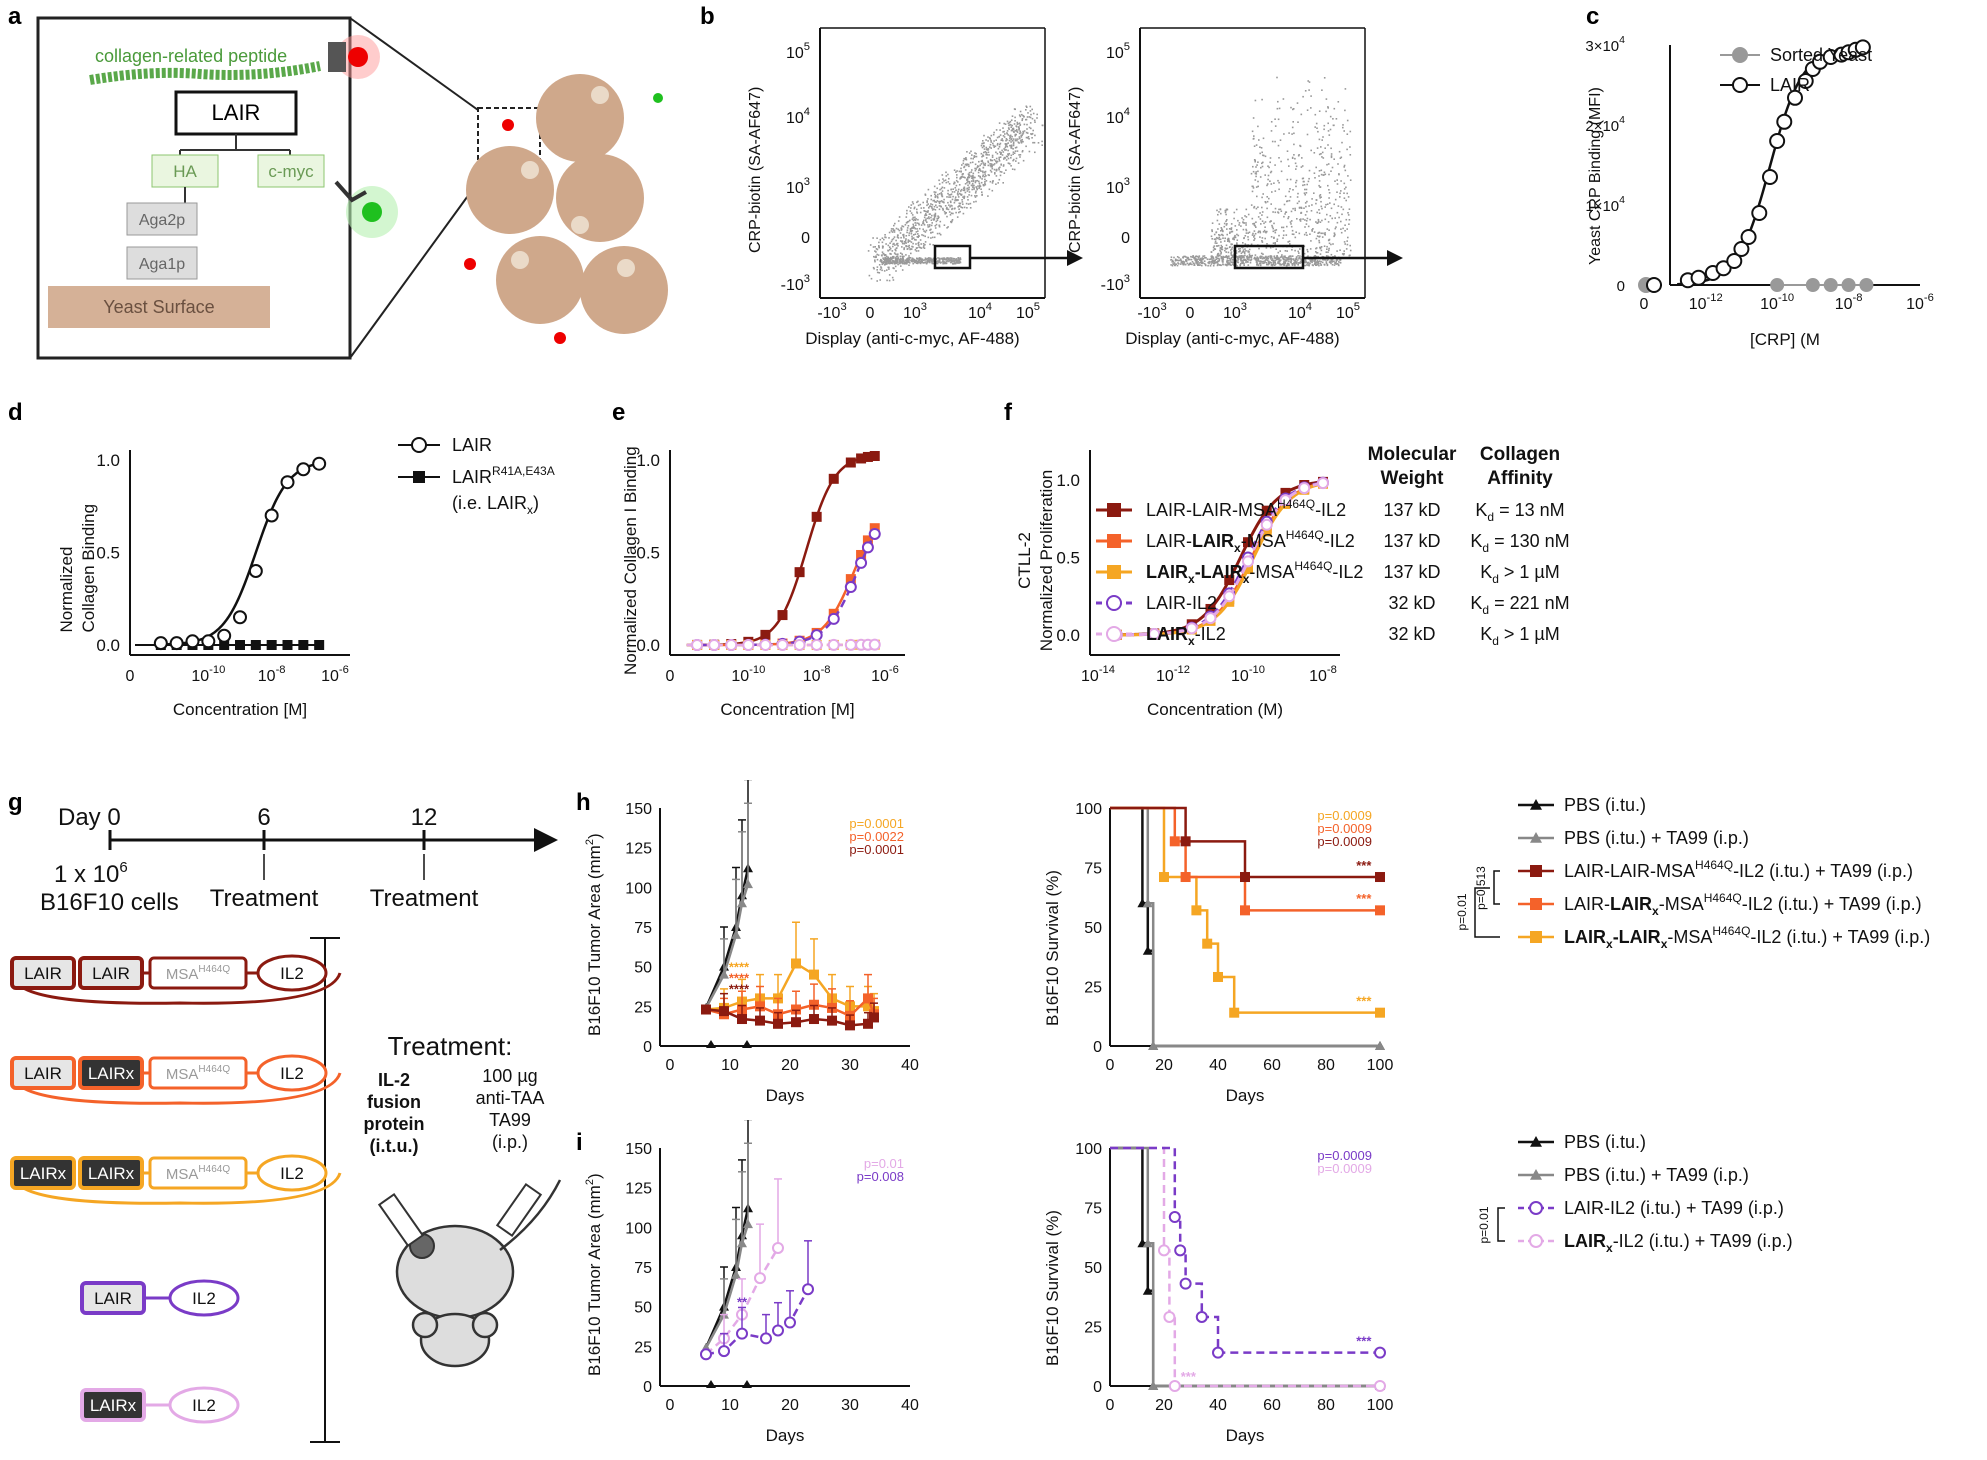 This screenshot has height=1460, width=1987. I want to click on flow-x-tick-0-0: -103, so click(831, 311).